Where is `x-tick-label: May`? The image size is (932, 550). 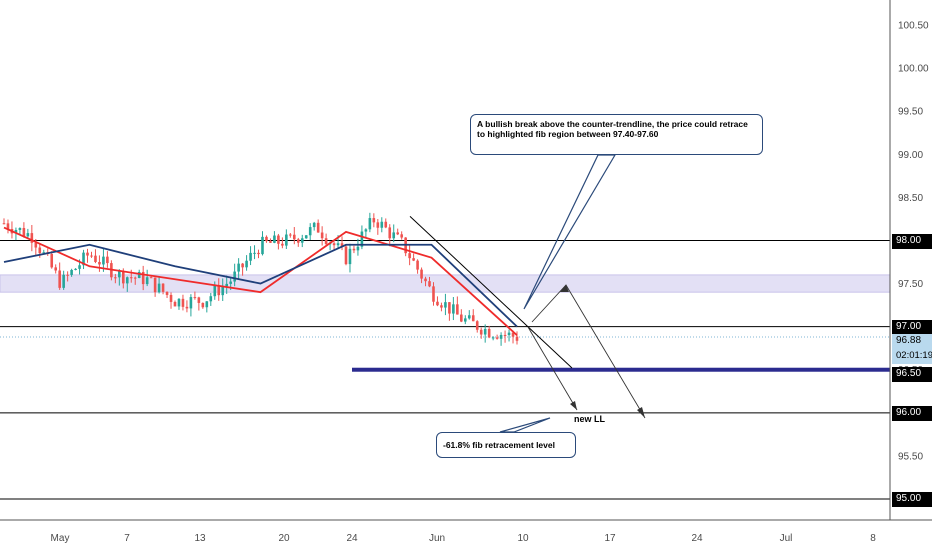 x-tick-label: May is located at coordinates (60, 538).